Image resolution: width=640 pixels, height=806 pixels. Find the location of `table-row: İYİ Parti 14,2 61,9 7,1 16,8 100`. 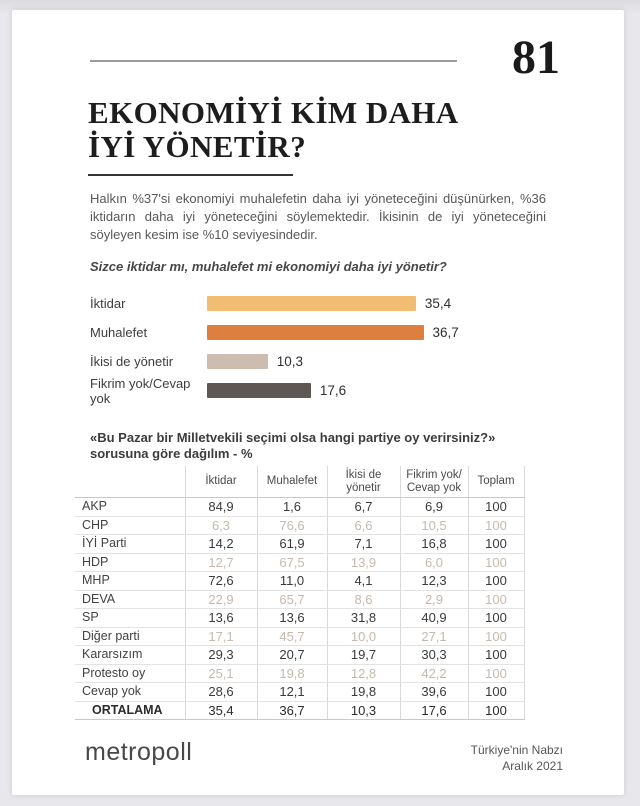

table-row: İYİ Parti 14,2 61,9 7,1 16,8 100 is located at coordinates (300, 544).